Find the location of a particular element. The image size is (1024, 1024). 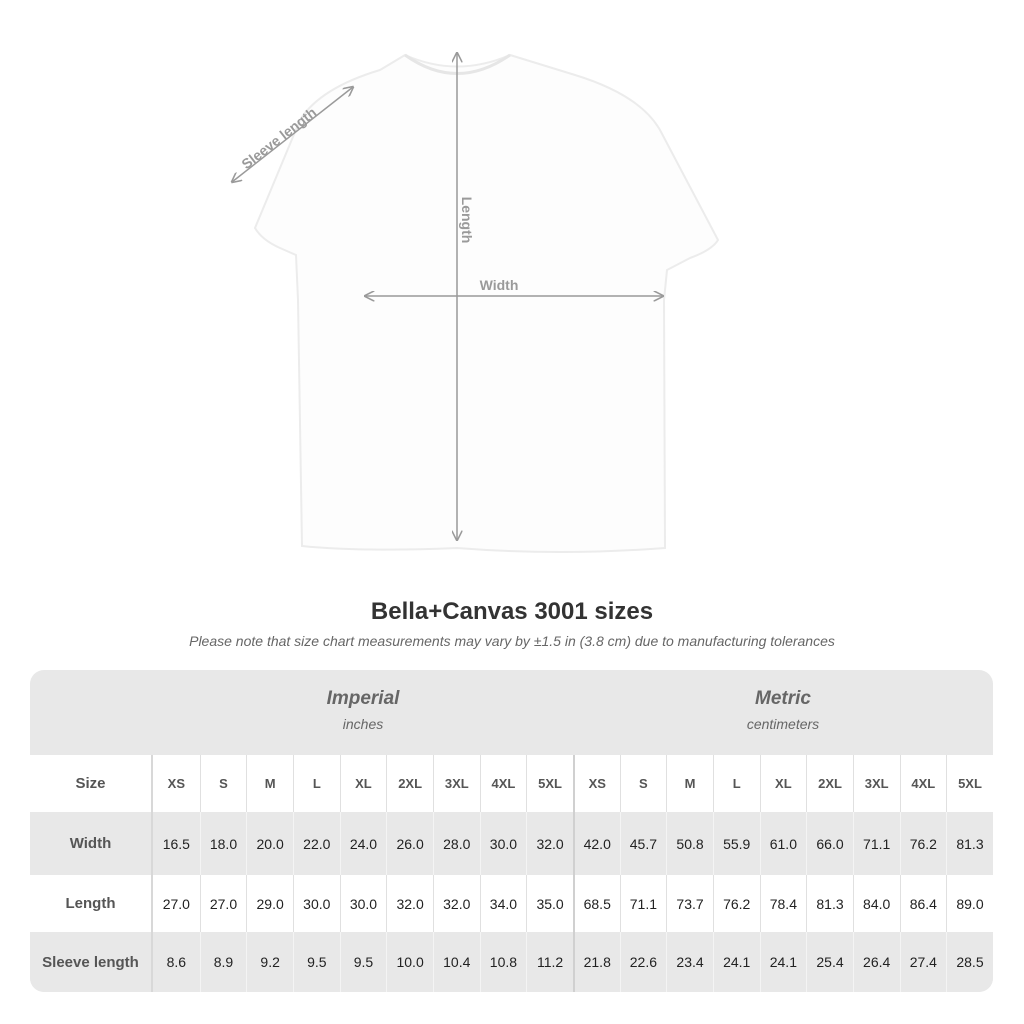

sleeve-arrow is located at coordinates (292, 134).